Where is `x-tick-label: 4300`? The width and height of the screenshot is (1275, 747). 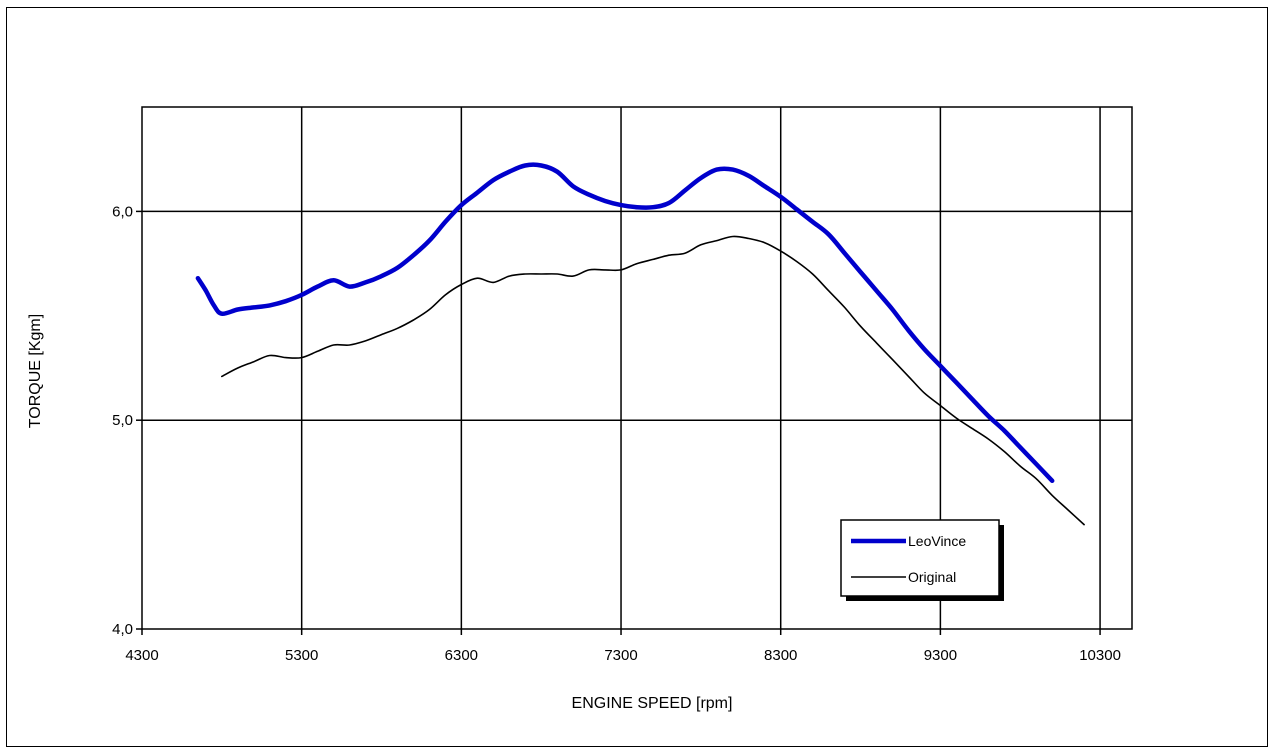
x-tick-label: 4300 is located at coordinates (141, 655).